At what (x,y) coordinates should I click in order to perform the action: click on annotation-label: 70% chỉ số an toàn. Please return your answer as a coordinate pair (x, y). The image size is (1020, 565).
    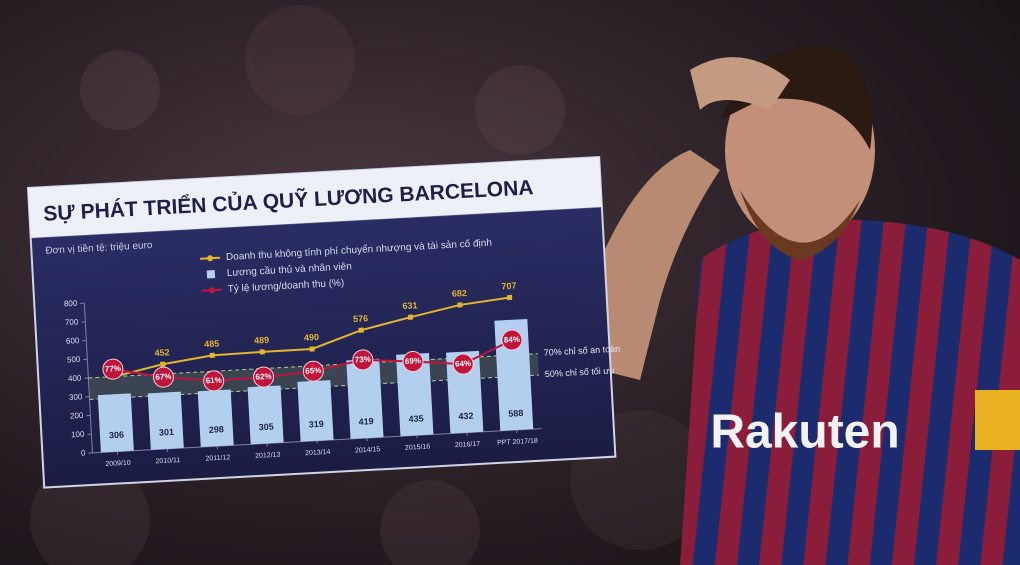
    Looking at the image, I should click on (581, 351).